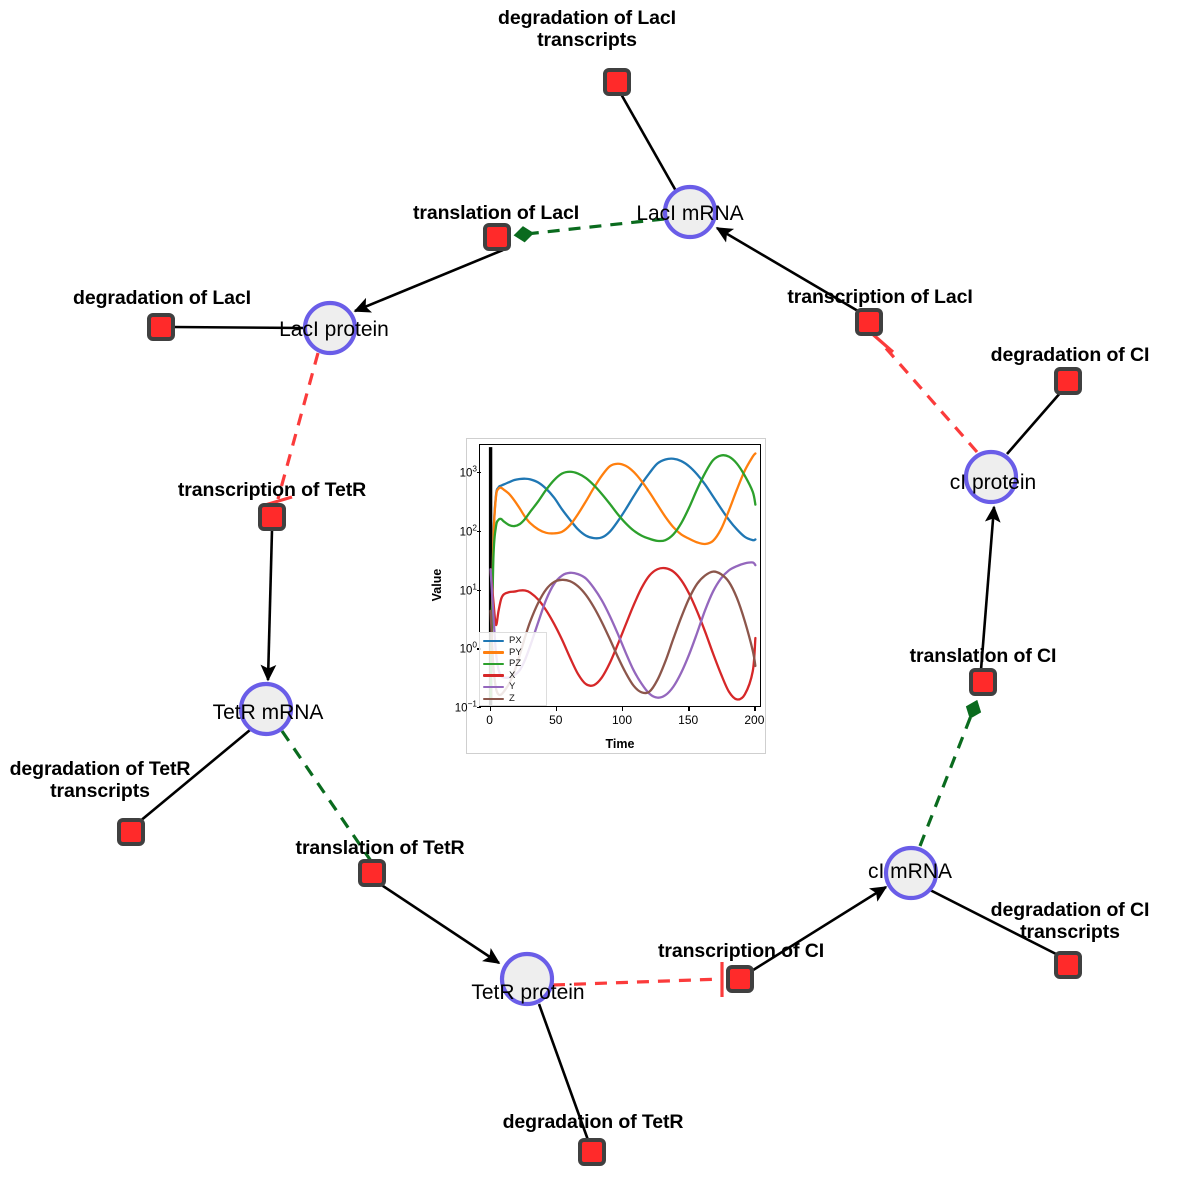  I want to click on species-node-tetr-mrna, so click(266, 709).